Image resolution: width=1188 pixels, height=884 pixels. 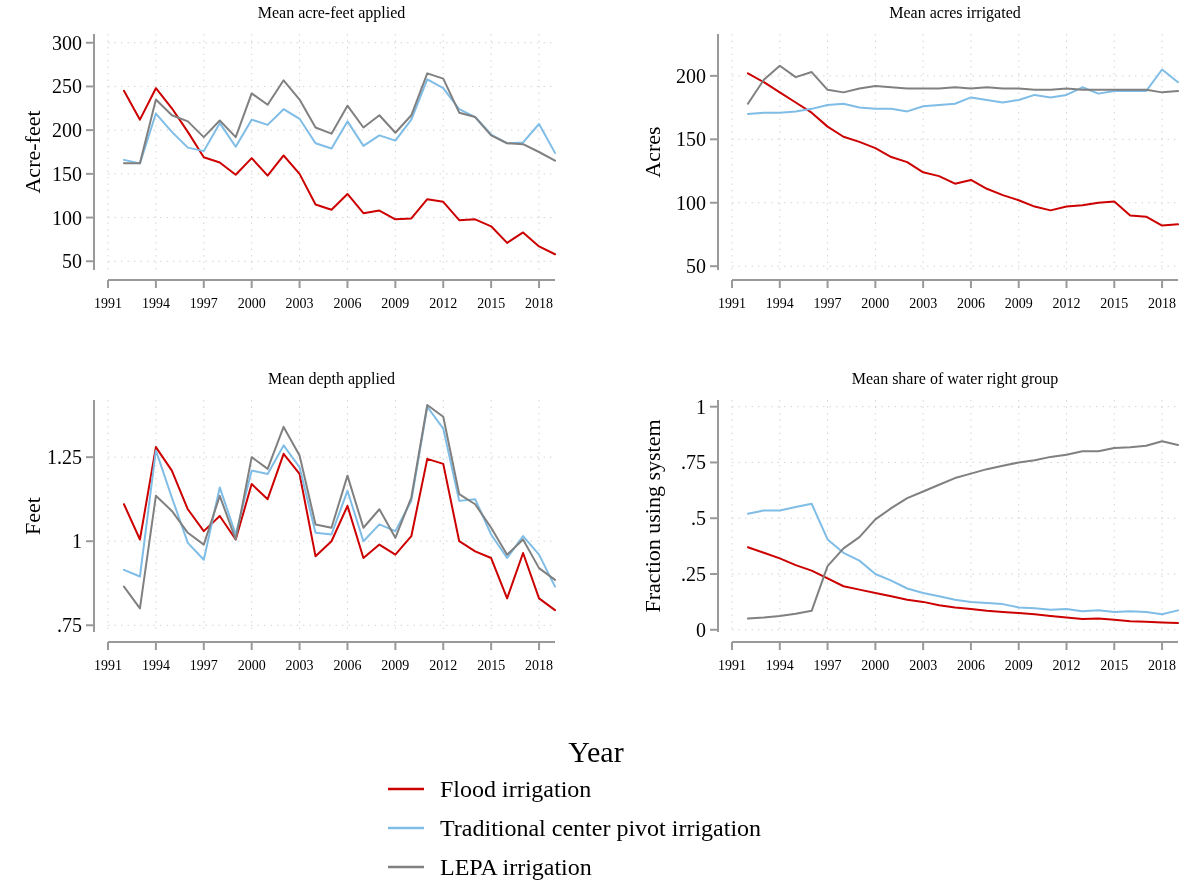 What do you see at coordinates (64, 457) in the screenshot?
I see `y-tick-label: 1.25` at bounding box center [64, 457].